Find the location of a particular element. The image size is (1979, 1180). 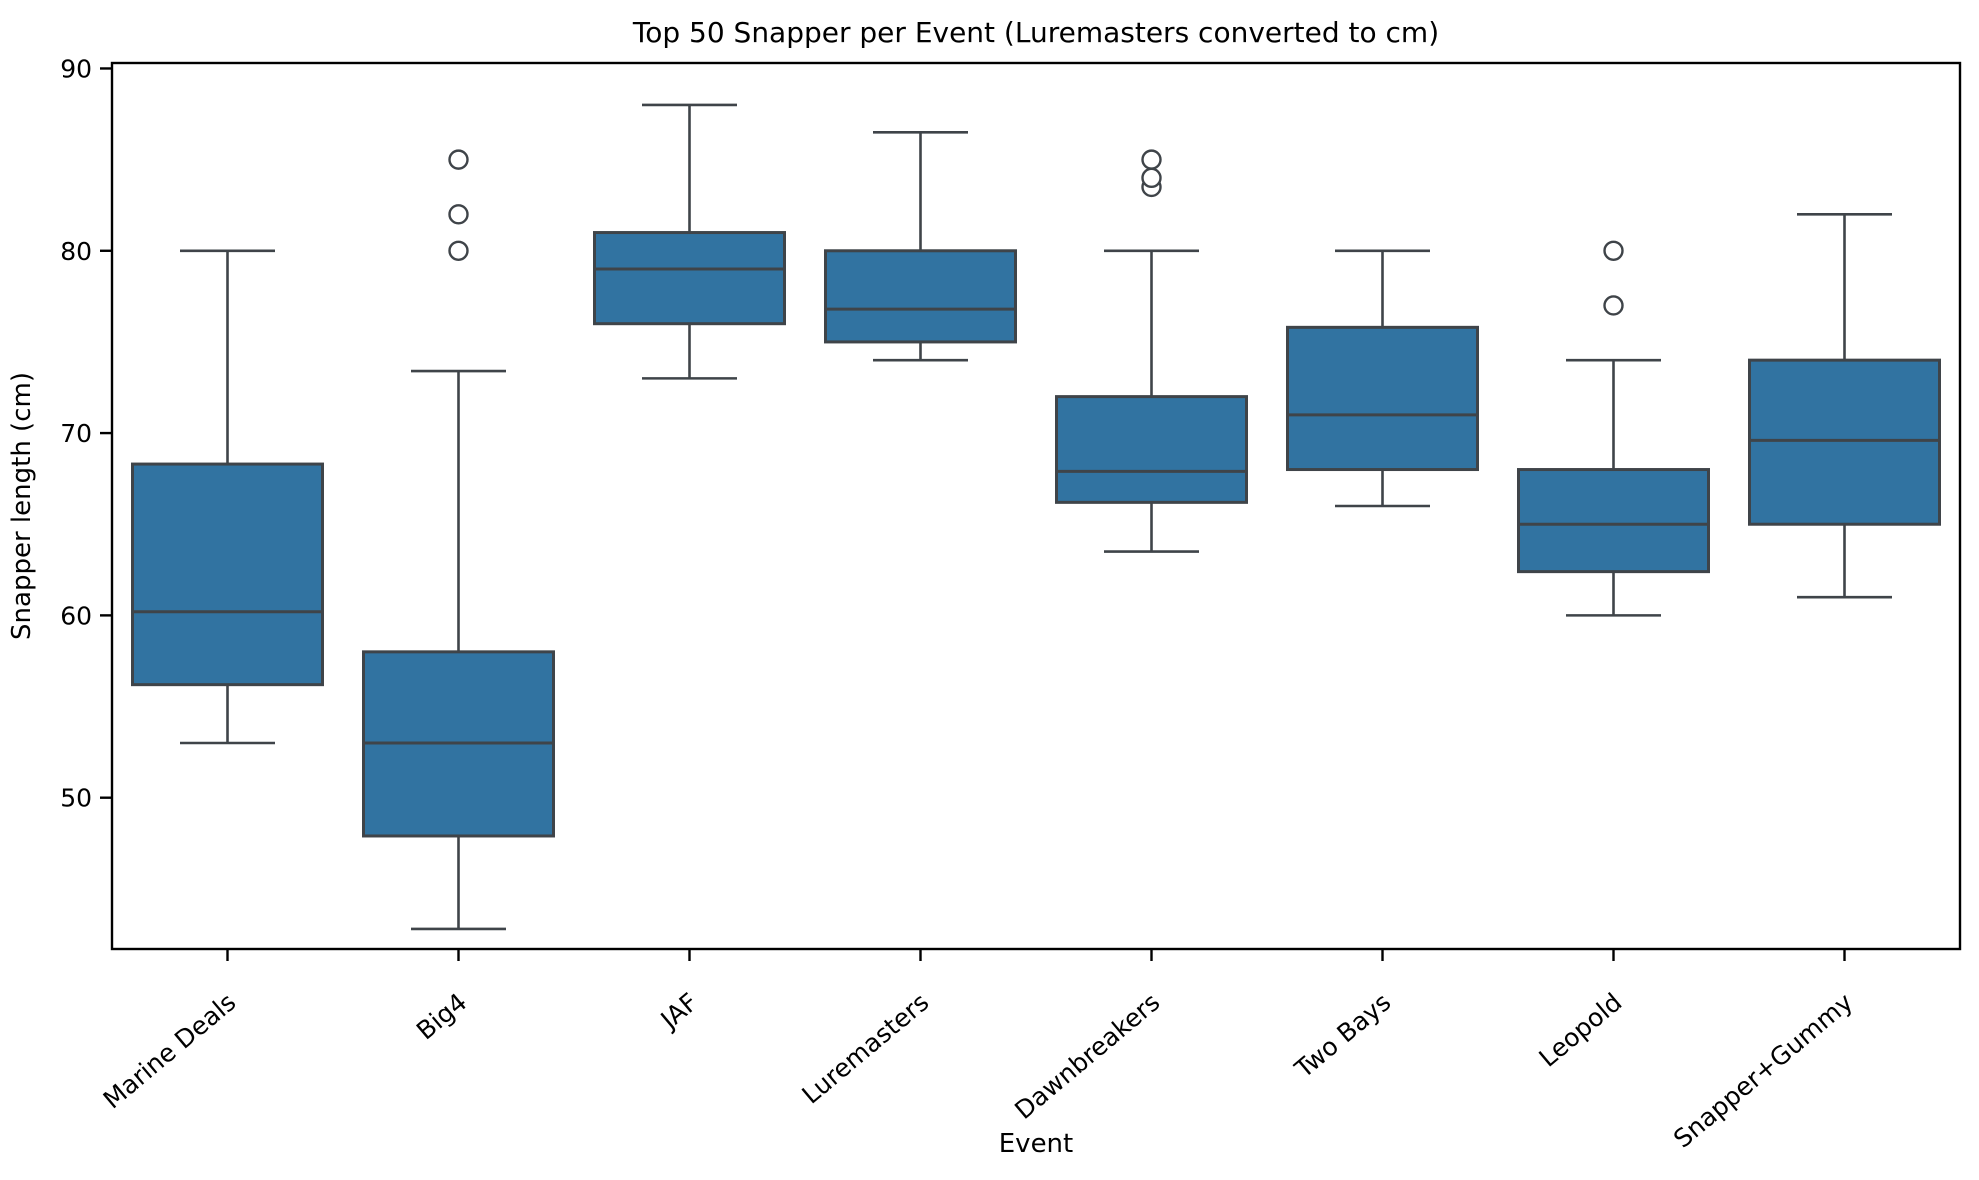

box-group-two-bays is located at coordinates (1382, 378).